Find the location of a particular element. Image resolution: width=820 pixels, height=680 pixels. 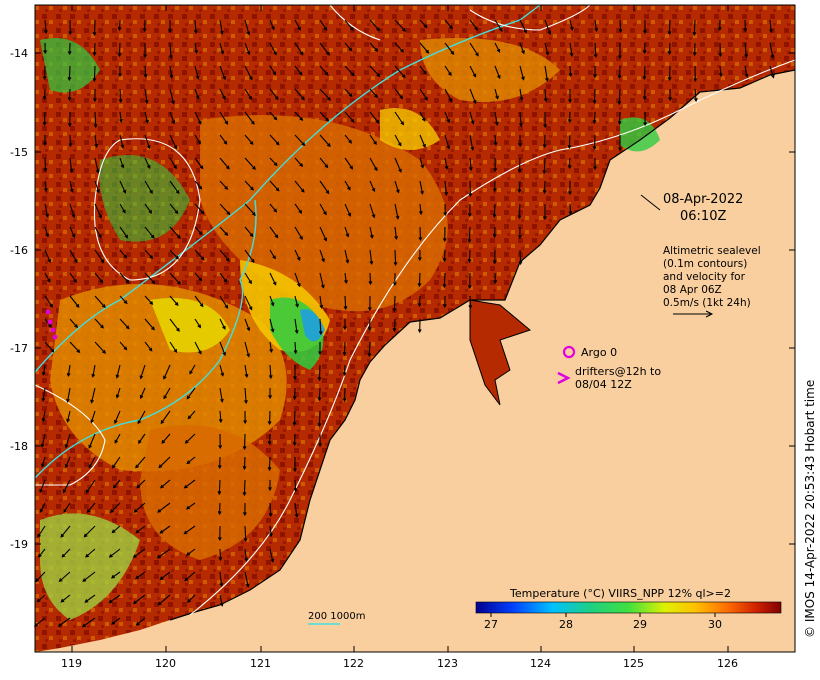

drifter-track is located at coordinates (51, 324).